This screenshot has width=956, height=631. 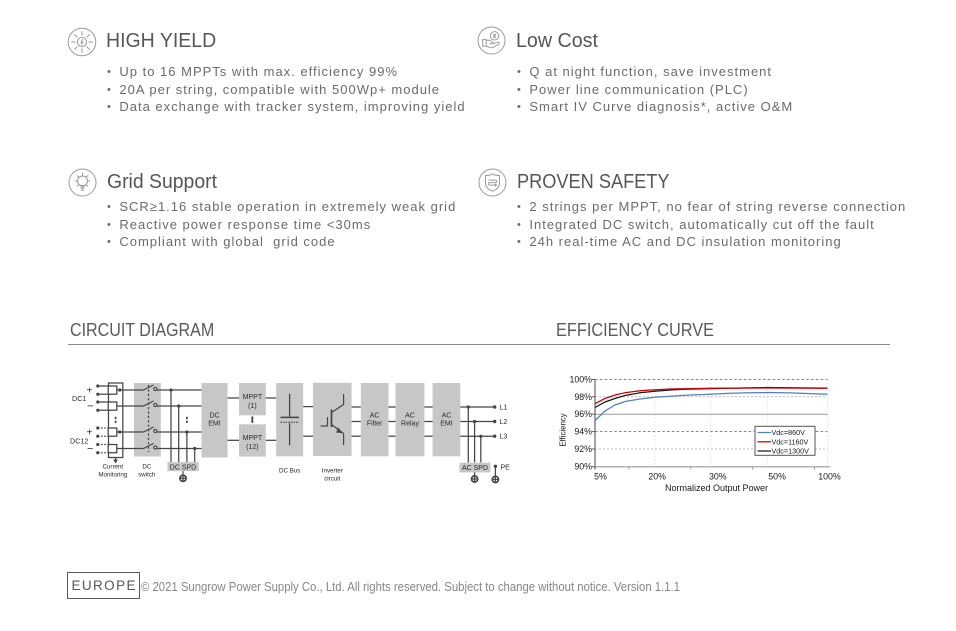 I want to click on svg-text: 30%, so click(x=718, y=476).